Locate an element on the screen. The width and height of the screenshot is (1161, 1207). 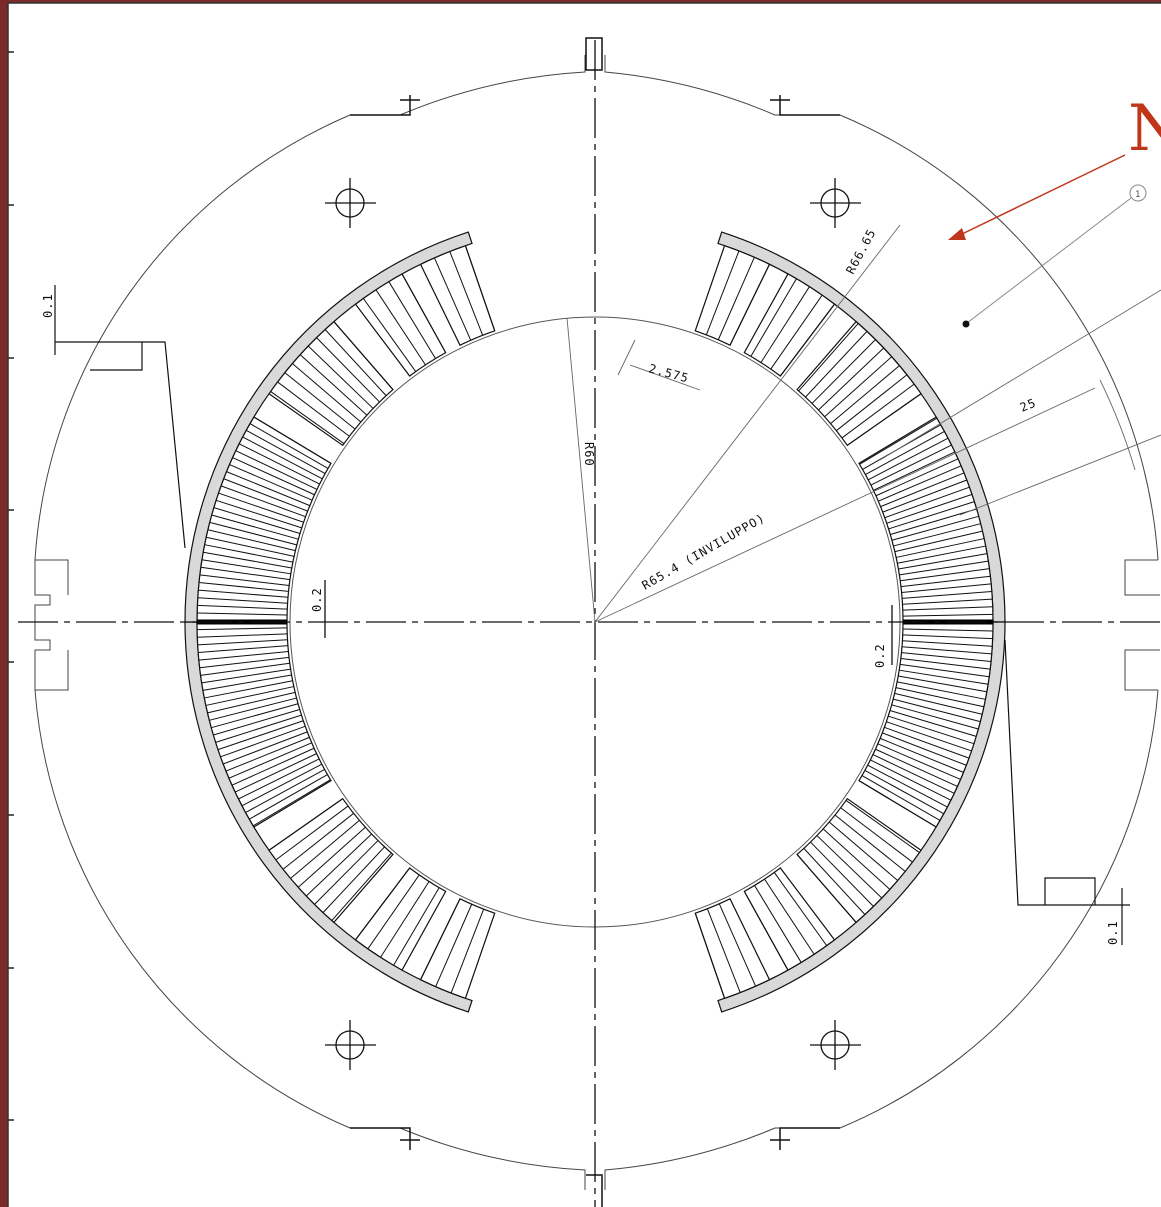
tol-left-label: 0.2 is located at coordinates (317, 599).